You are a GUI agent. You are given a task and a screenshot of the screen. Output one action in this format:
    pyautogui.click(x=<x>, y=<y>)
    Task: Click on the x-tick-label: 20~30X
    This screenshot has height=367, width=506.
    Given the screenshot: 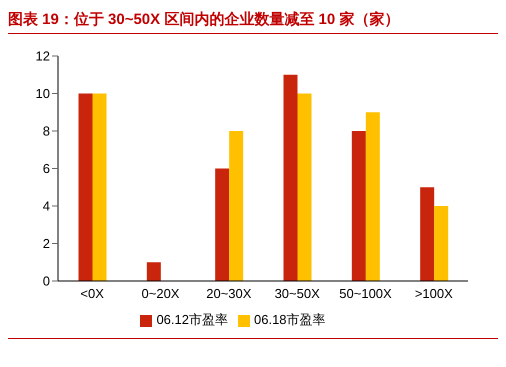 What is the action you would take?
    pyautogui.click(x=229, y=294)
    